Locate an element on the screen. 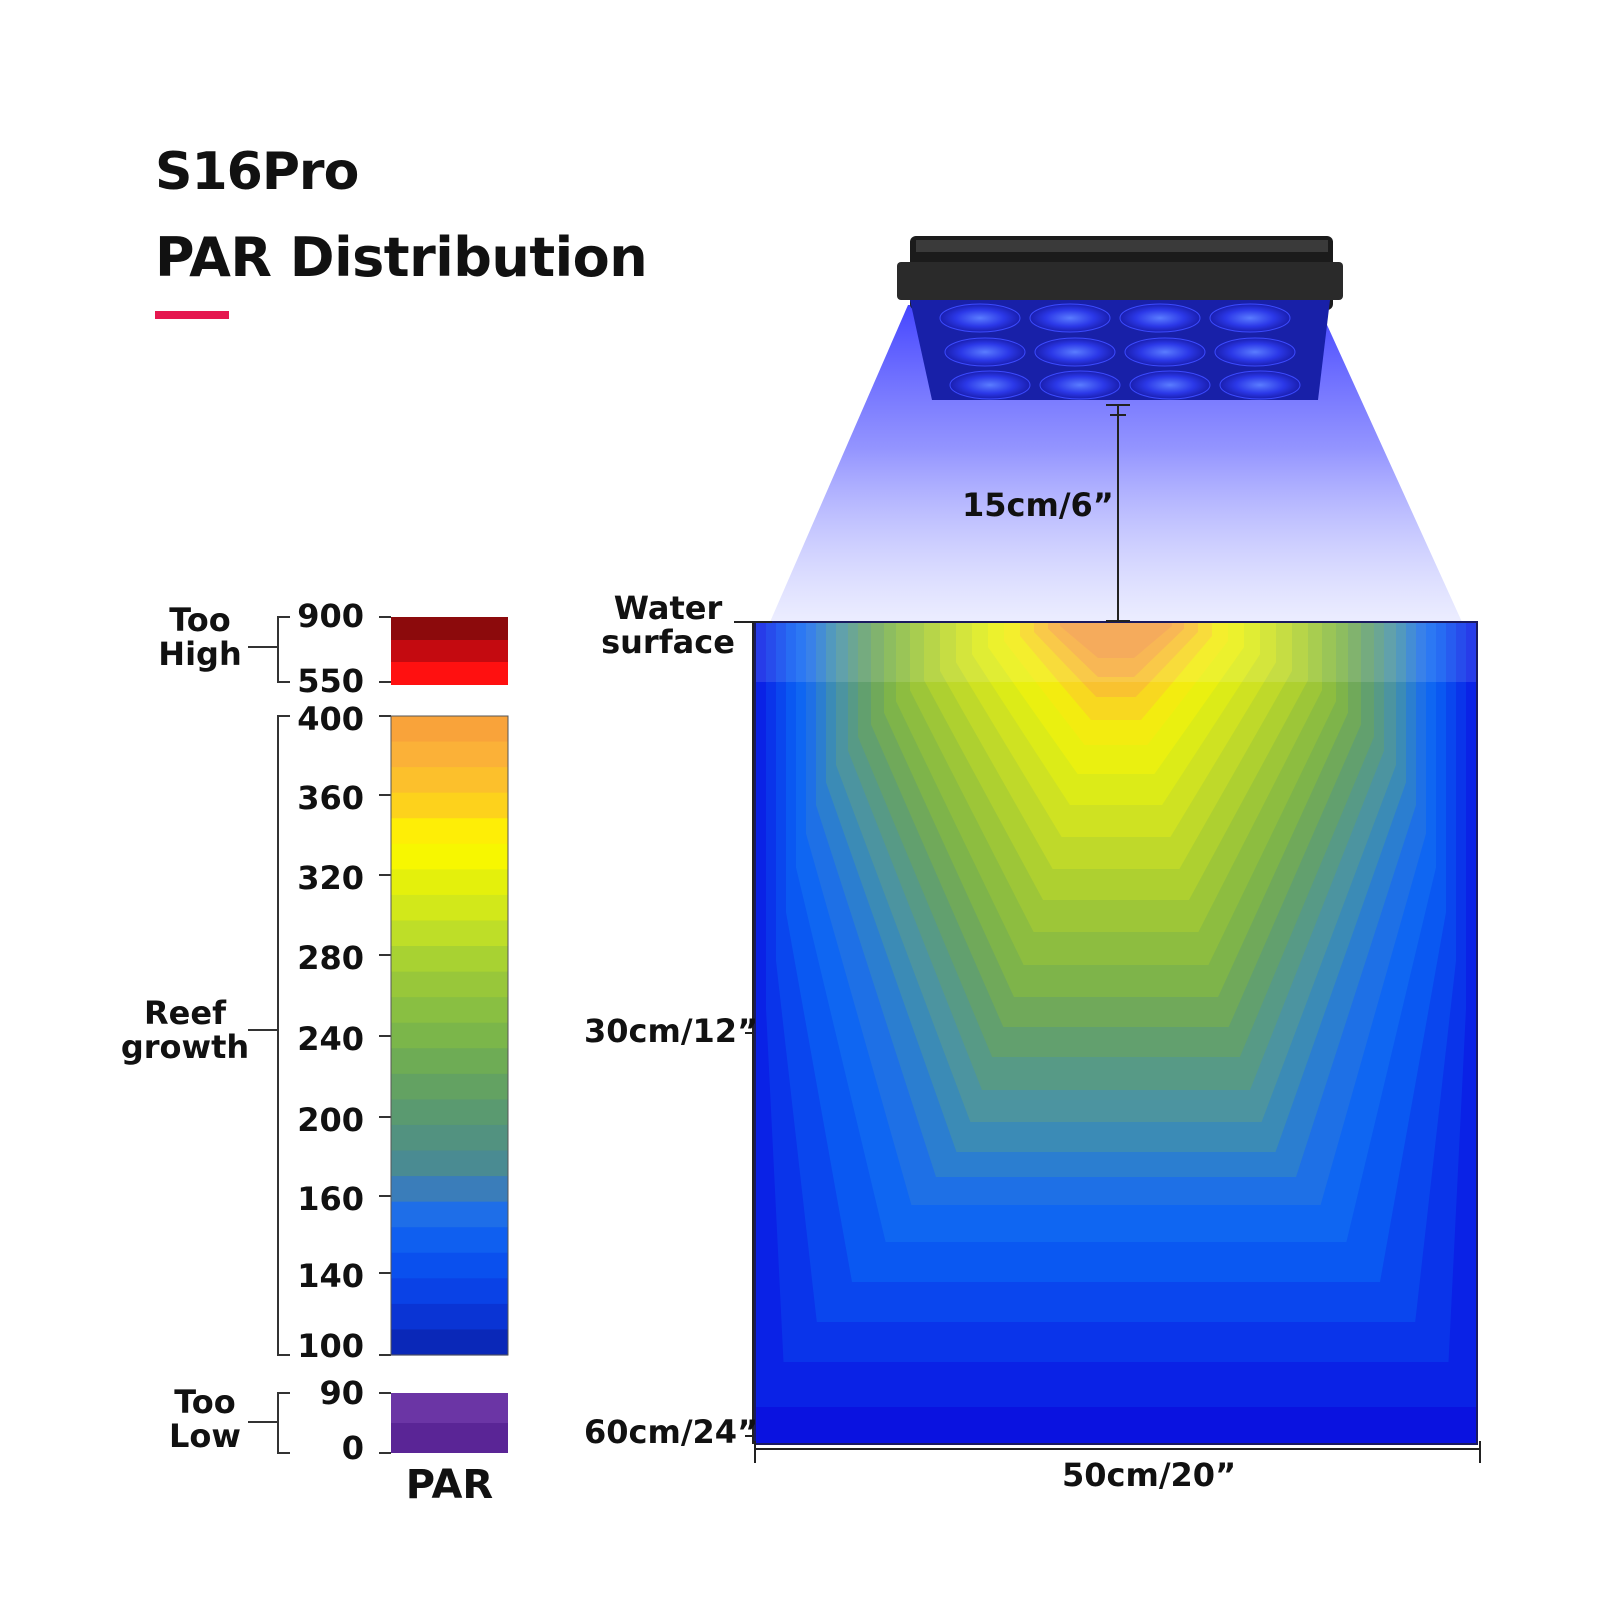 The image size is (1600, 1600). tank-width-label: 50cm/20” is located at coordinates (1149, 1475).